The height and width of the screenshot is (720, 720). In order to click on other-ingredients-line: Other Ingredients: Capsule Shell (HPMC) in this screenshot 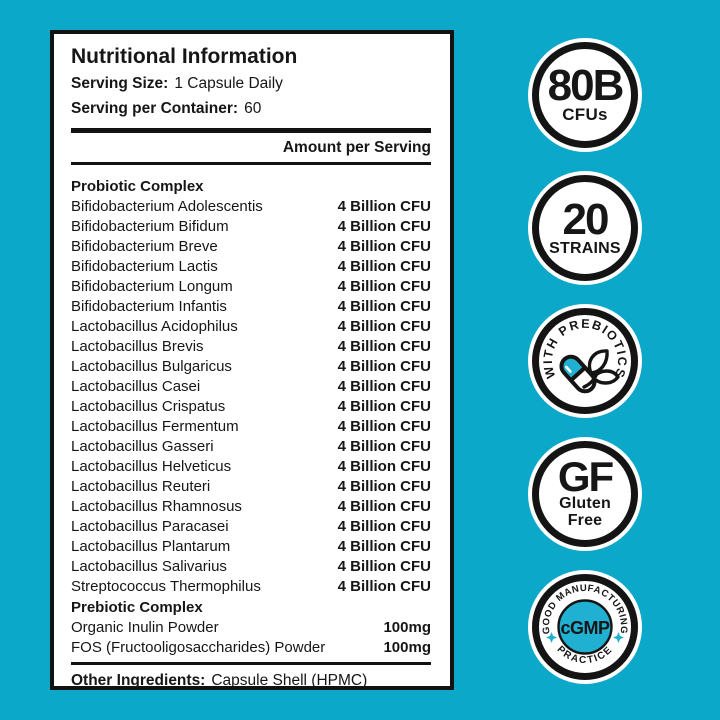, I will do `click(251, 680)`.